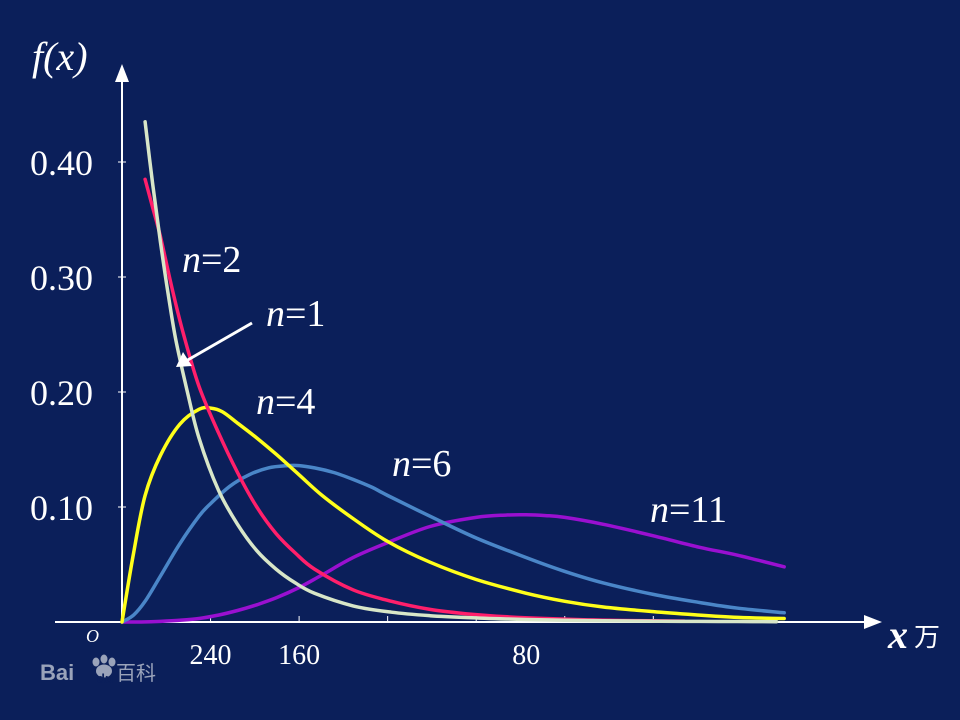 The image size is (960, 720). I want to click on annotation-n4: n=4, so click(285, 402).